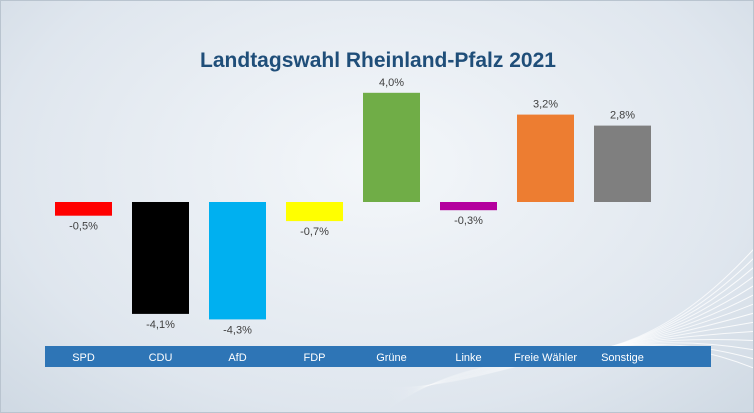 The height and width of the screenshot is (413, 754). What do you see at coordinates (622, 358) in the screenshot?
I see `category-label: Sonstige` at bounding box center [622, 358].